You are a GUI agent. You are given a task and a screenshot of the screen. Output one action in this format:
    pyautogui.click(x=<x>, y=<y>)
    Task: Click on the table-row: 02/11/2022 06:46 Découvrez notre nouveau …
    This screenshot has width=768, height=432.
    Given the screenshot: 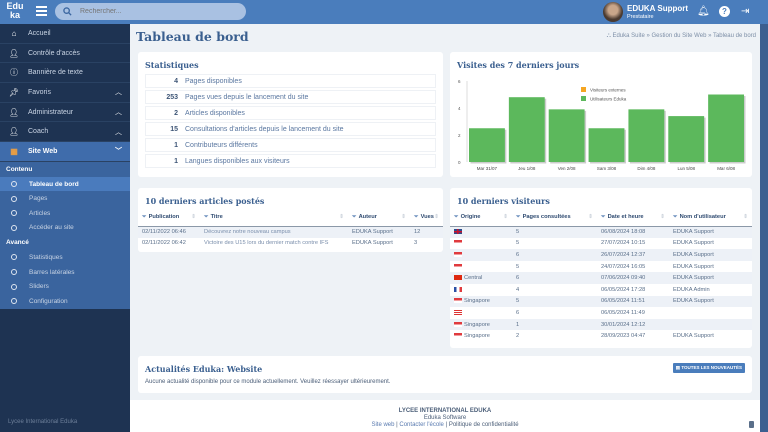 What is the action you would take?
    pyautogui.click(x=290, y=232)
    